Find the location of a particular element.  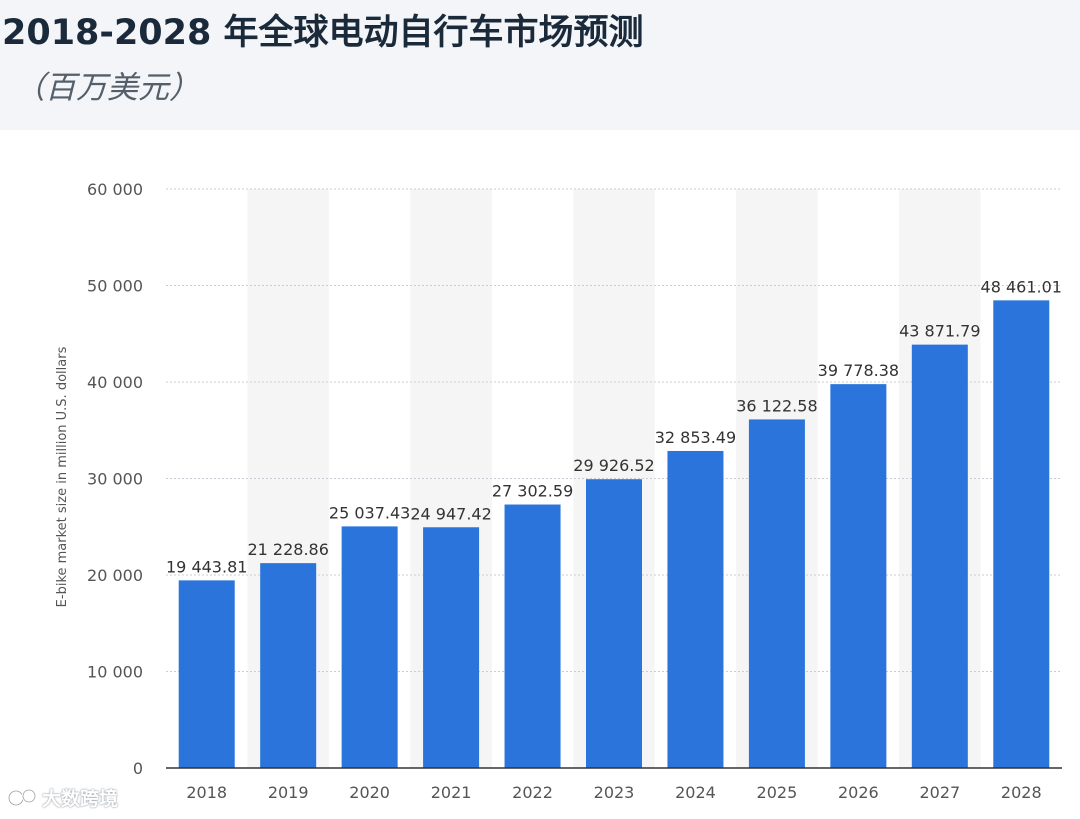

y-tick-label: 20 000 is located at coordinates (115, 575).